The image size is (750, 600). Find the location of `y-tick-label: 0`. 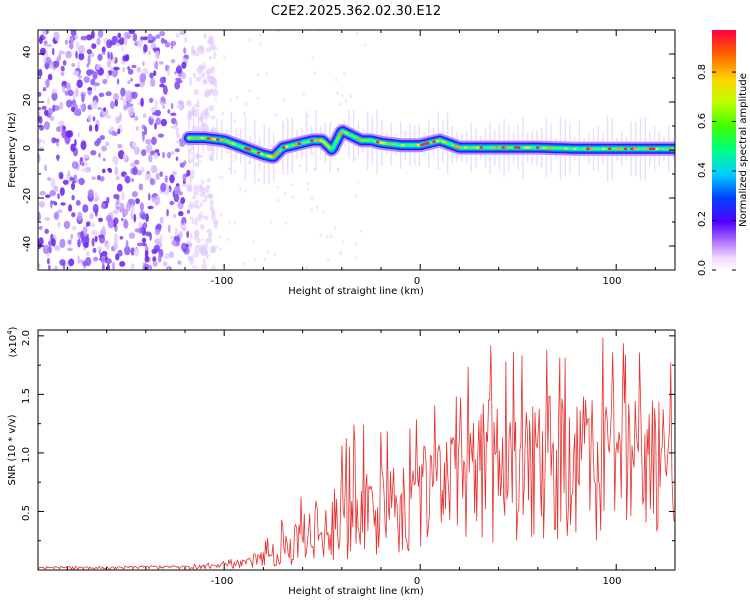

y-tick-label: 0 is located at coordinates (27, 148).